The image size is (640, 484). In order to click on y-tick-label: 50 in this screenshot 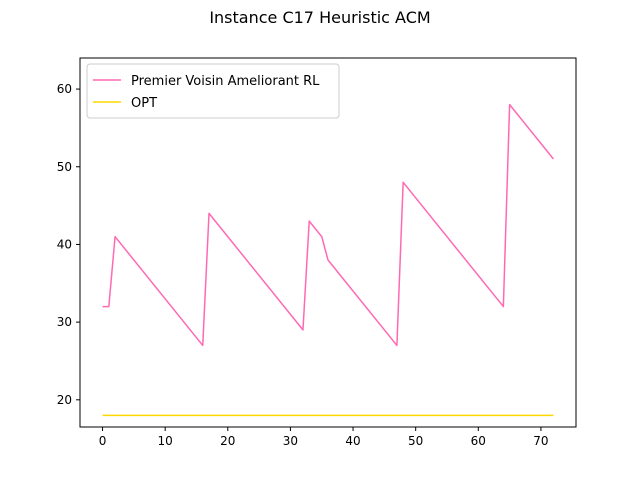, I will do `click(64, 167)`.